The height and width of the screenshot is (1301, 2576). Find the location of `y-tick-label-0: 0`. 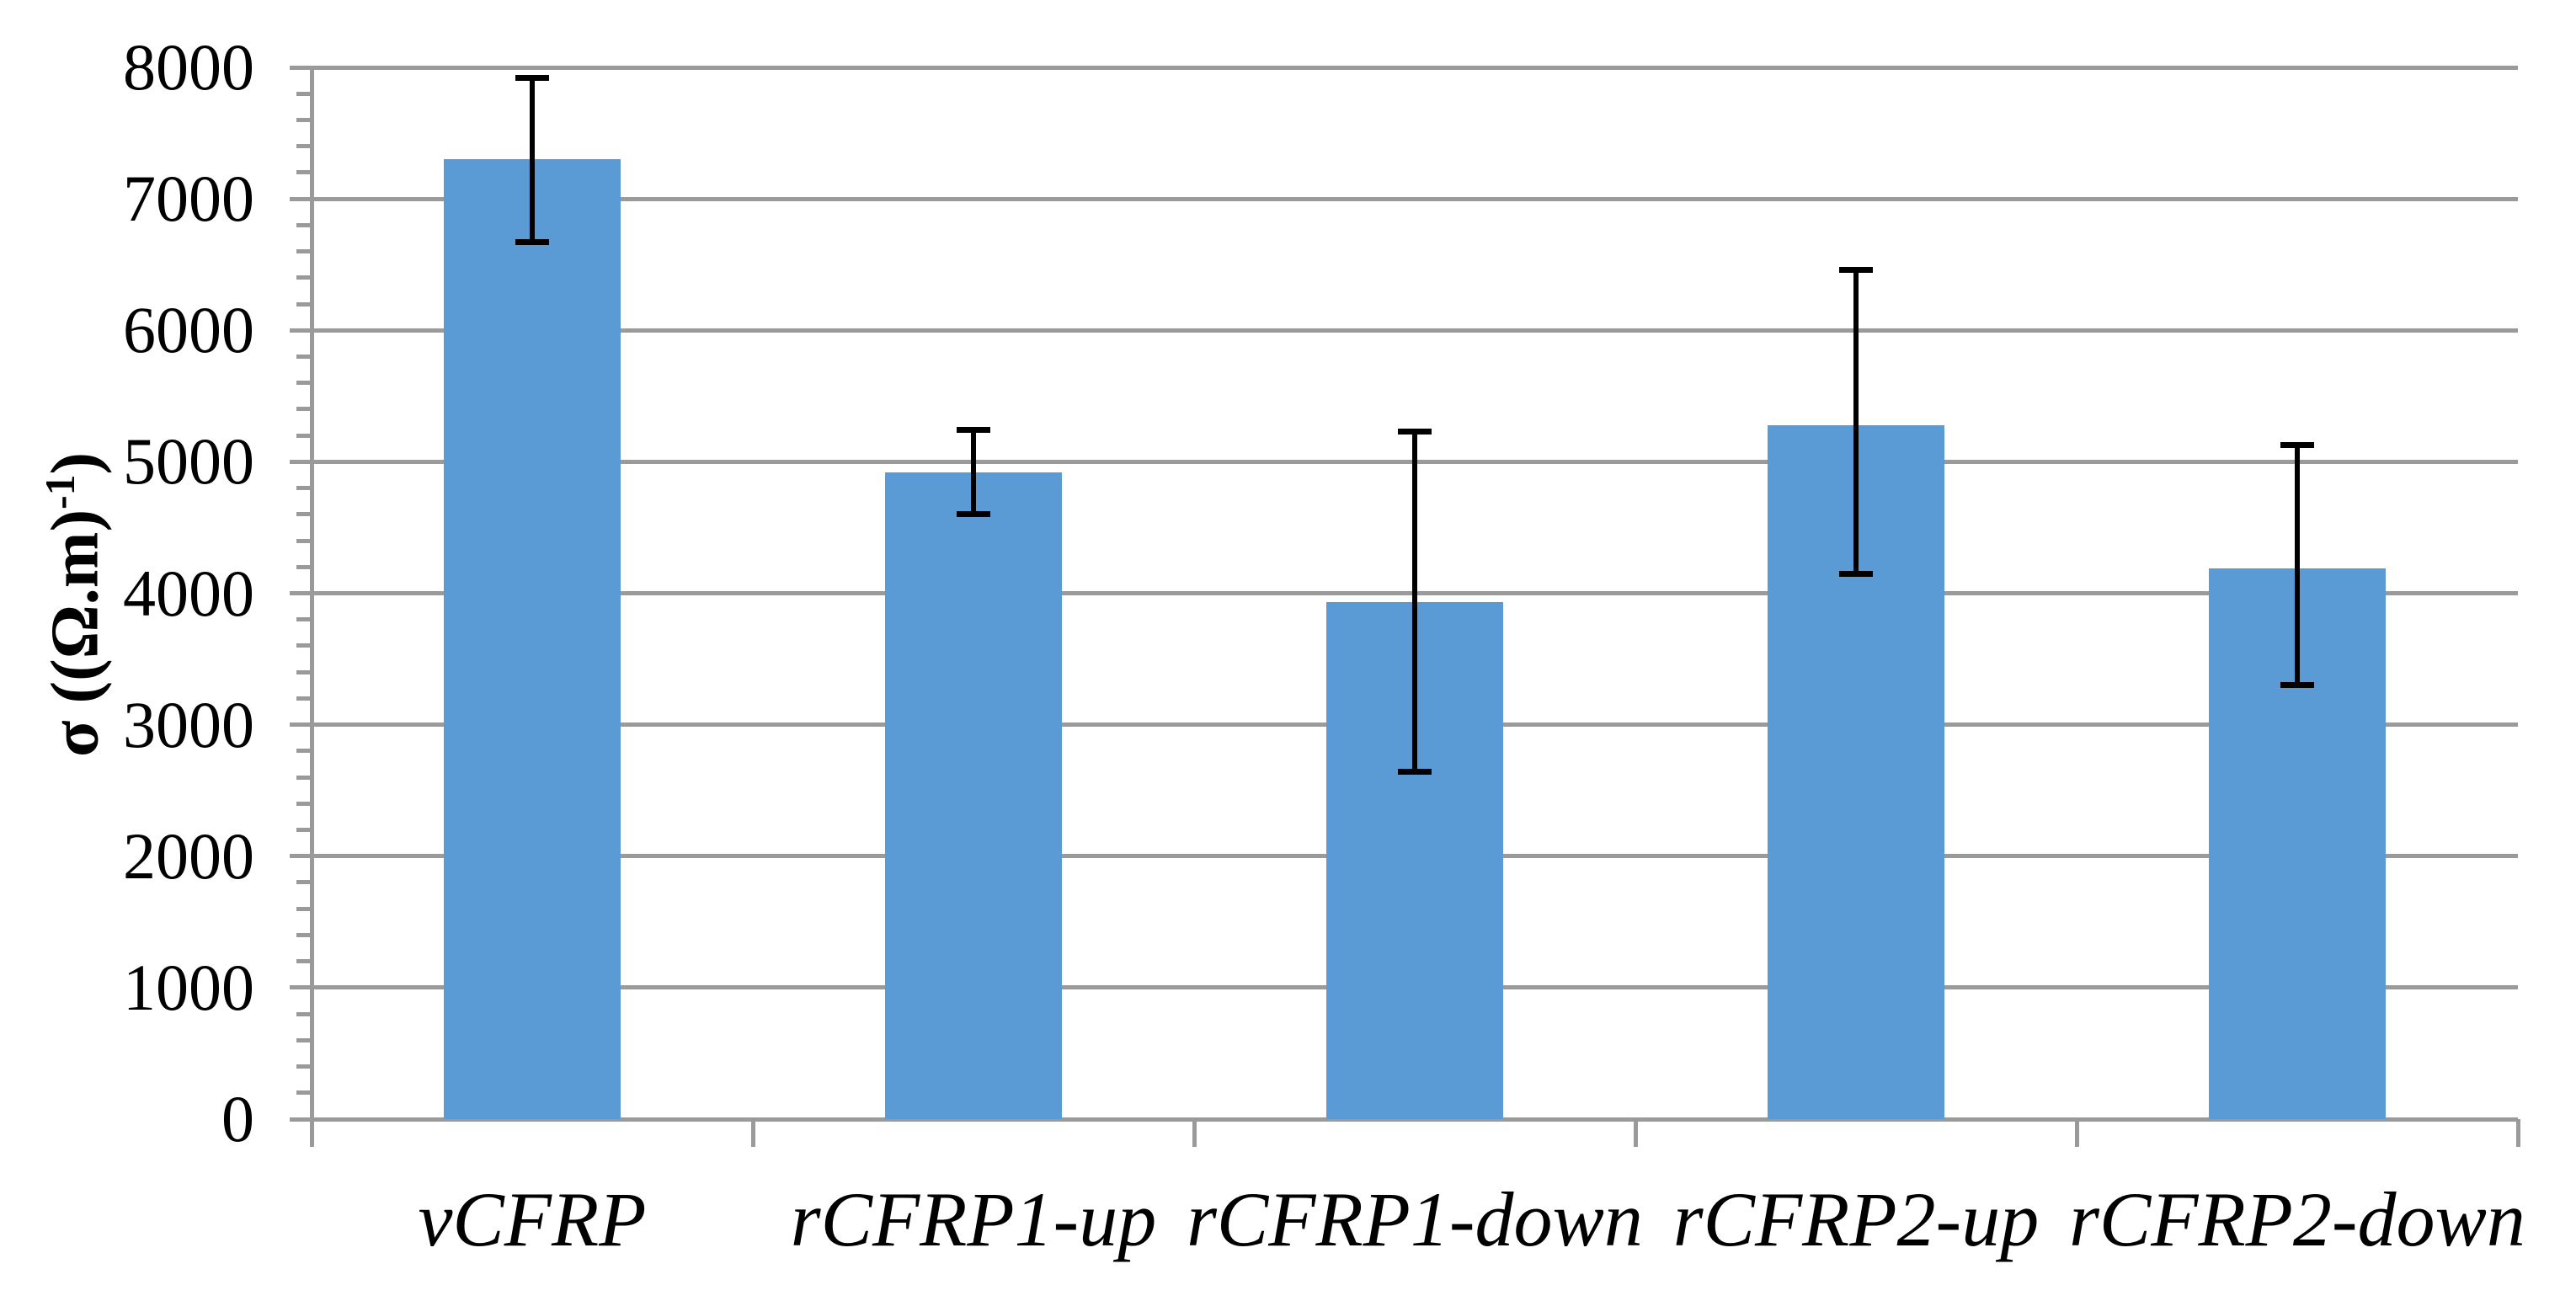

y-tick-label-0: 0 is located at coordinates (237, 1118).